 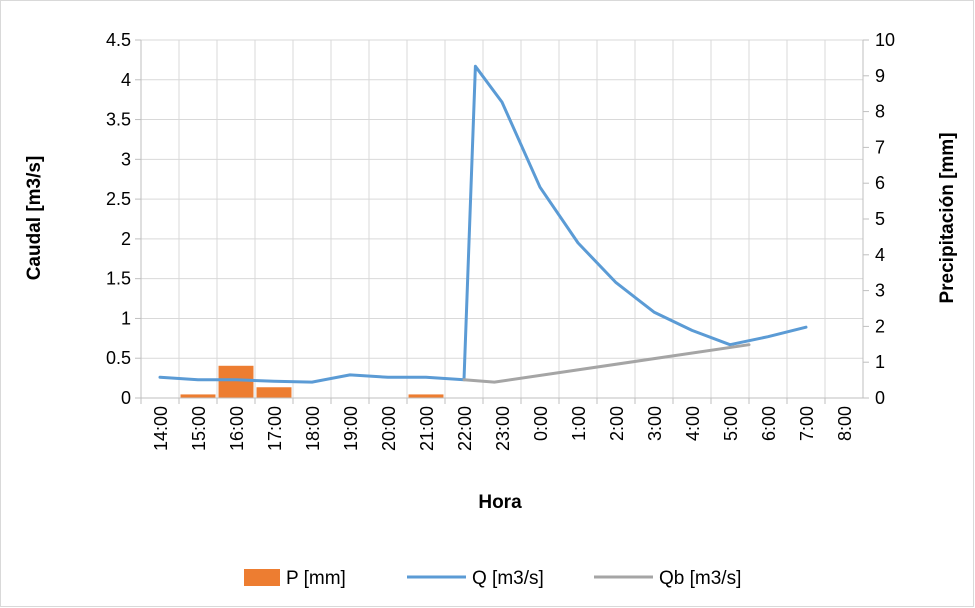 I want to click on legend-swatch-precip, so click(x=262, y=577).